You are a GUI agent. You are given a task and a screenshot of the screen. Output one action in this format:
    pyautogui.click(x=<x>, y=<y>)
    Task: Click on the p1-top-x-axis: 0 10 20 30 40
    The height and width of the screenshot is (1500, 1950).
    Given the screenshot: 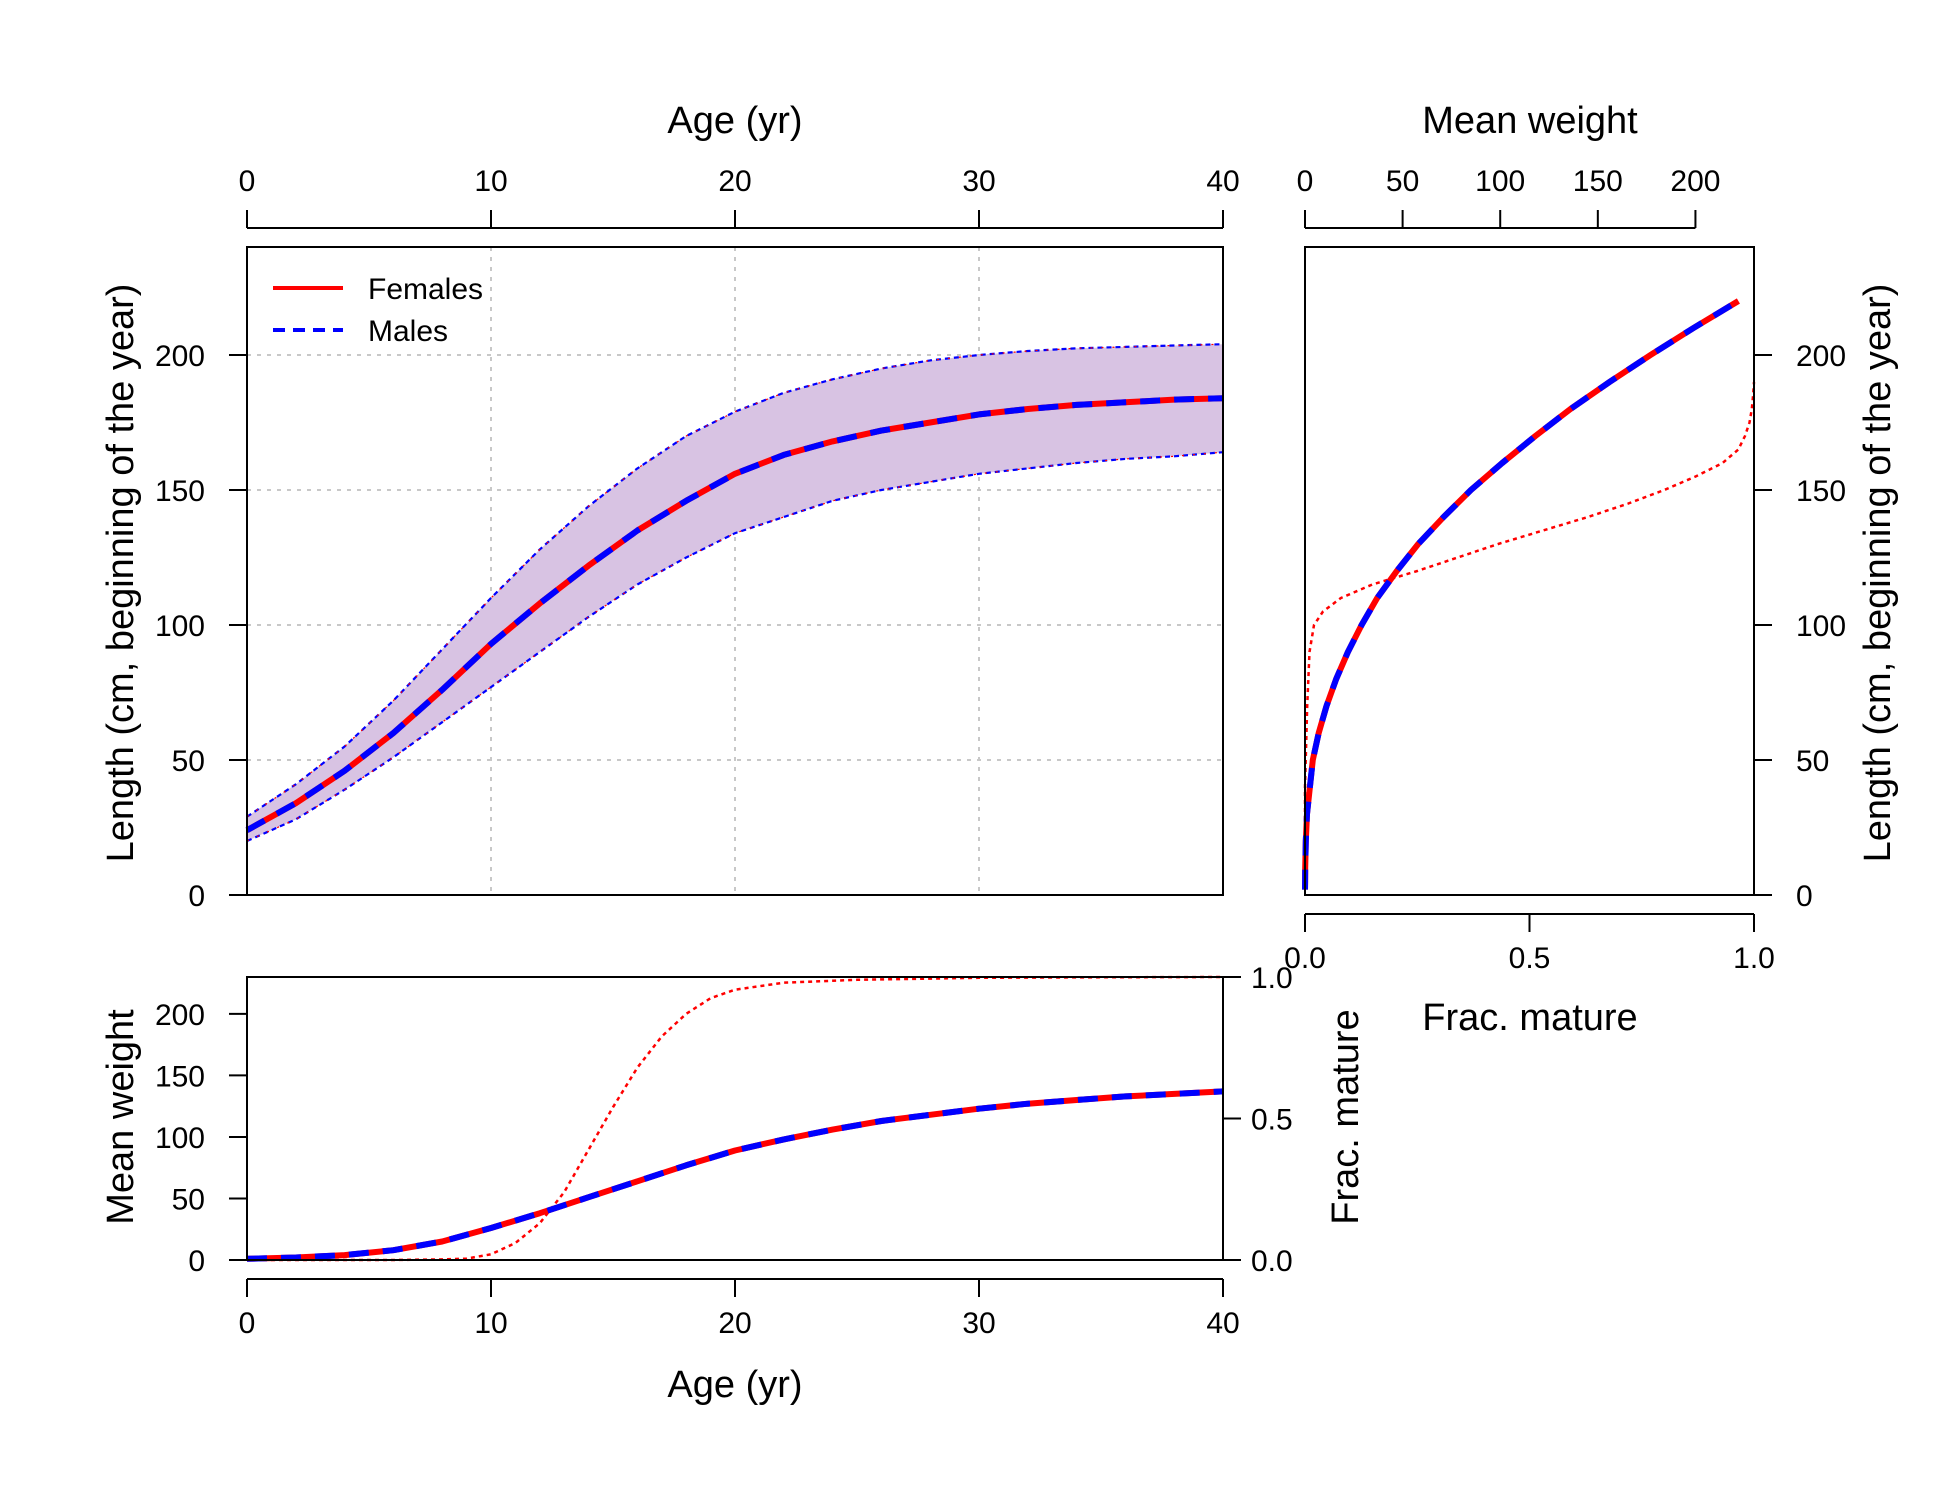 What is the action you would take?
    pyautogui.click(x=739, y=197)
    